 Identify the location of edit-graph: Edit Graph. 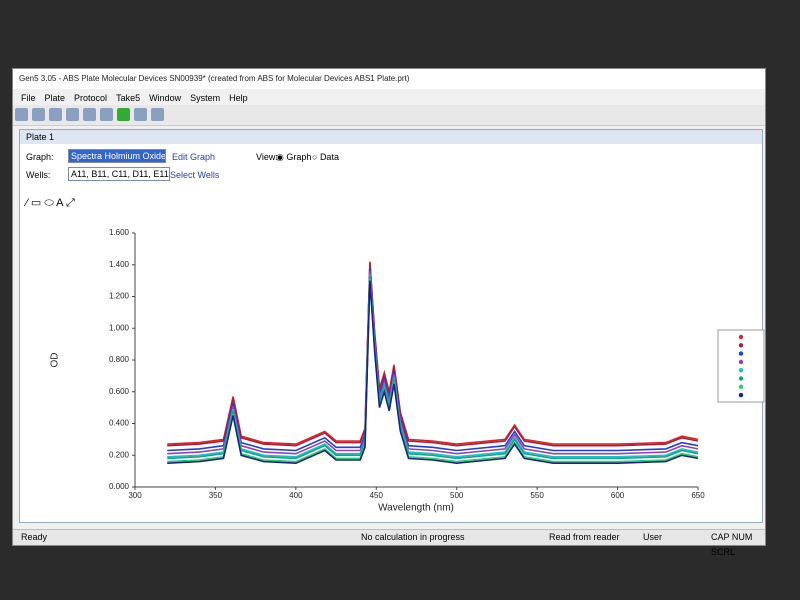
(194, 157).